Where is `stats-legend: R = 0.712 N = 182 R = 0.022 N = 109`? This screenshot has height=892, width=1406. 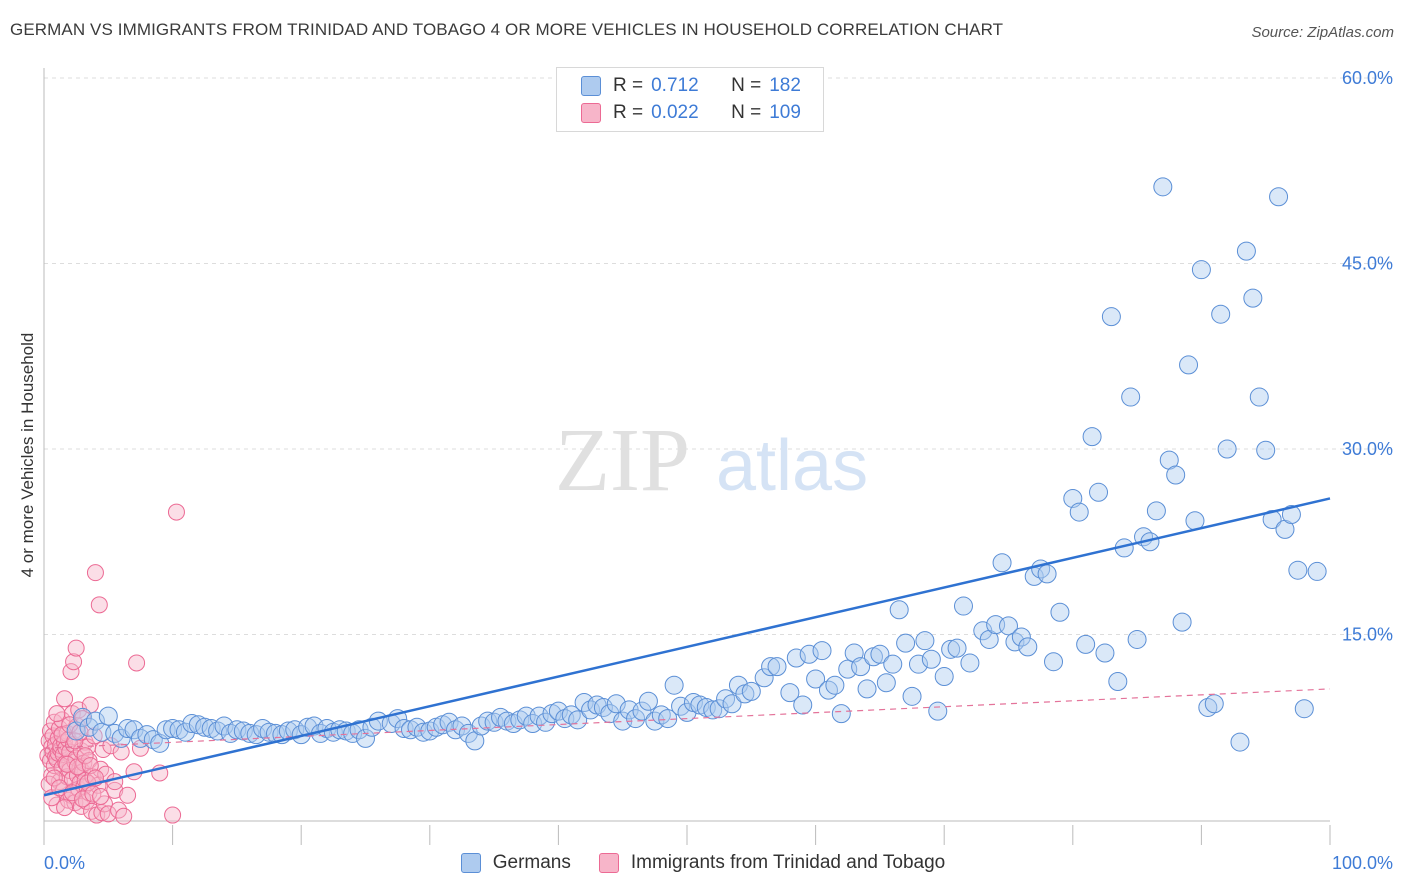 stats-legend: R = 0.712 N = 182 R = 0.022 N = 109 is located at coordinates (690, 99).